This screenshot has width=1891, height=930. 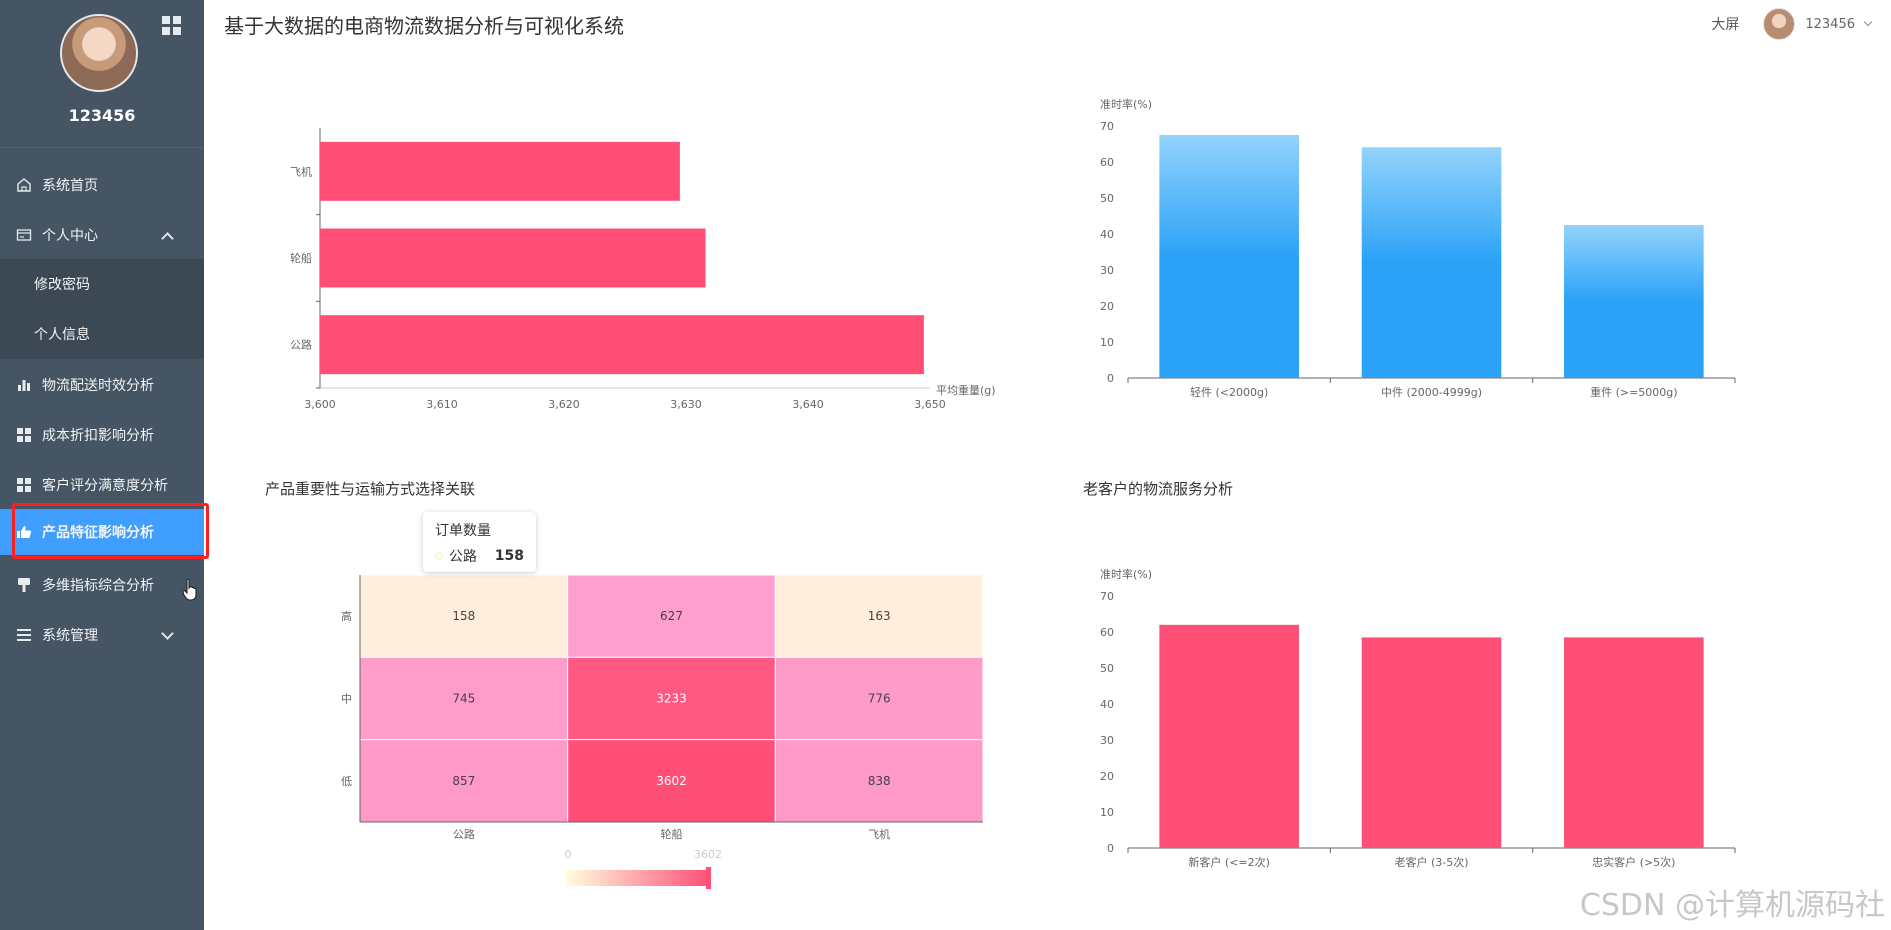 What do you see at coordinates (1158, 489) in the screenshot?
I see `customer-chart-title: 老客户的物流服务分析` at bounding box center [1158, 489].